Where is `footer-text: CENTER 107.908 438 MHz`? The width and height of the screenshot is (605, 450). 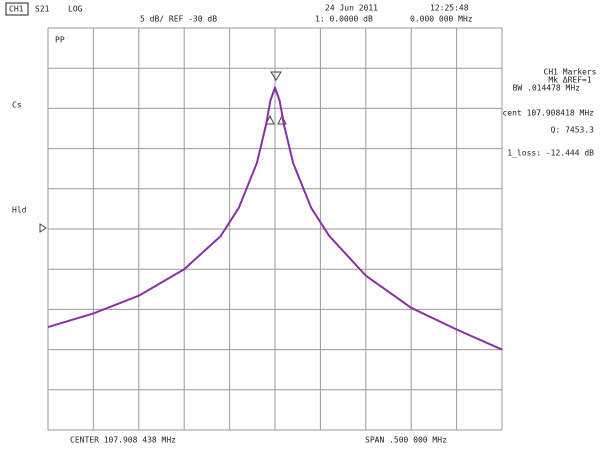 footer-text: CENTER 107.908 438 MHz is located at coordinates (123, 440).